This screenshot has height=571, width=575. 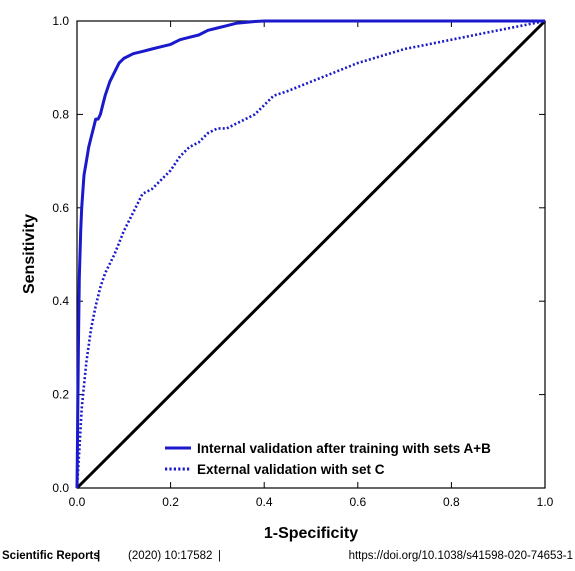 What do you see at coordinates (357, 502) in the screenshot?
I see `x-tick-label: 0.6` at bounding box center [357, 502].